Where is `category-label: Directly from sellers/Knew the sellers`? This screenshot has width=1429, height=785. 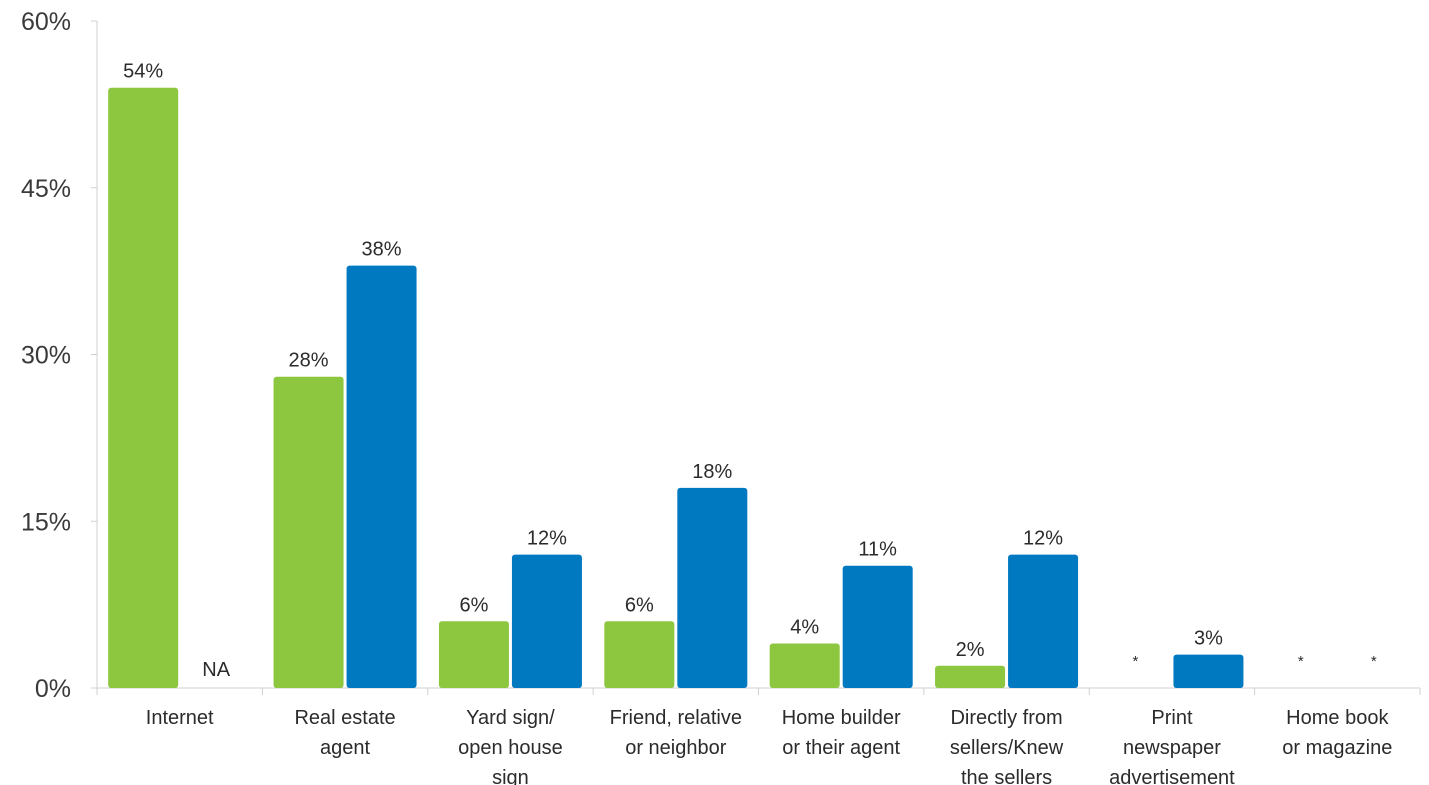 category-label: Directly from sellers/Knew the sellers is located at coordinates (1007, 746).